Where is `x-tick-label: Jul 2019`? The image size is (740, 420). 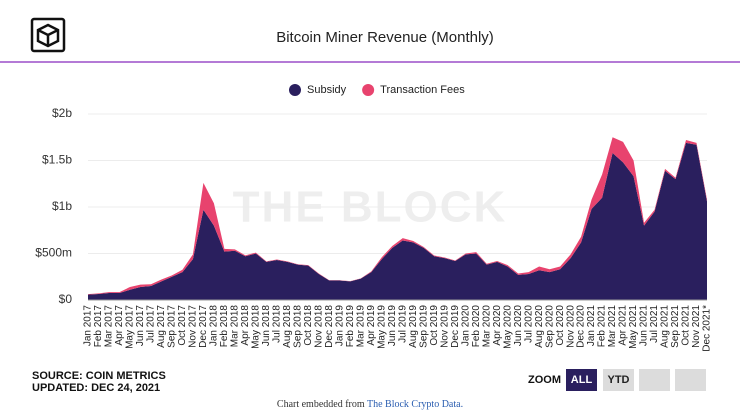 x-tick-label: Jul 2019 is located at coordinates (402, 324).